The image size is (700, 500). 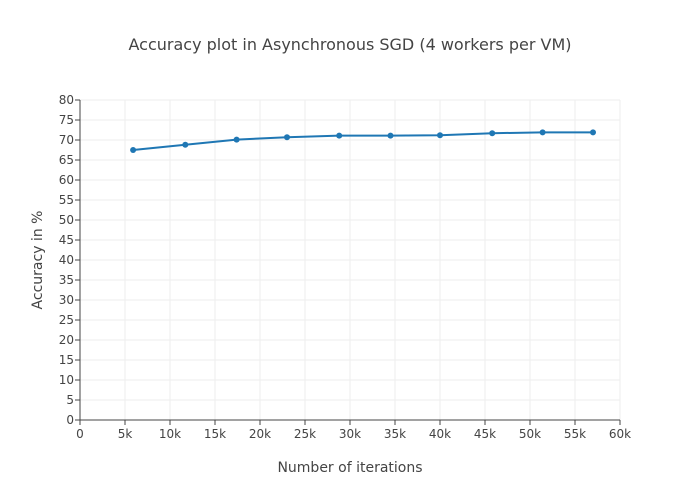 I want to click on y-tick-label: 70, so click(x=66, y=140).